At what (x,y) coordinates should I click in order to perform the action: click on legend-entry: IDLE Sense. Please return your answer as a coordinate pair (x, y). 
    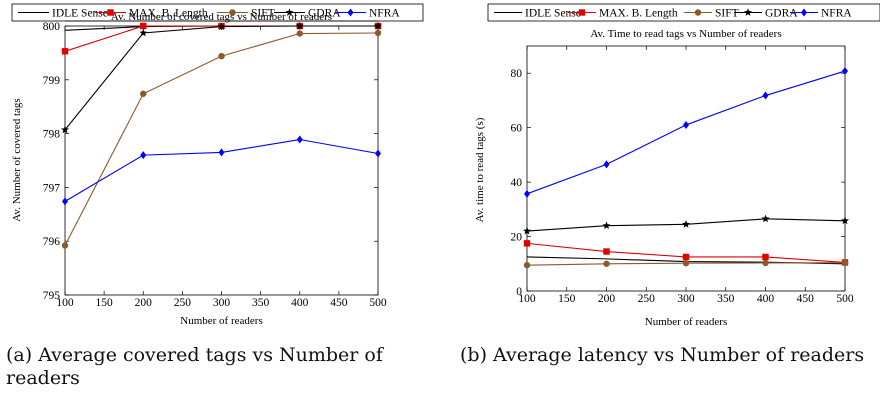
    Looking at the image, I should click on (537, 14).